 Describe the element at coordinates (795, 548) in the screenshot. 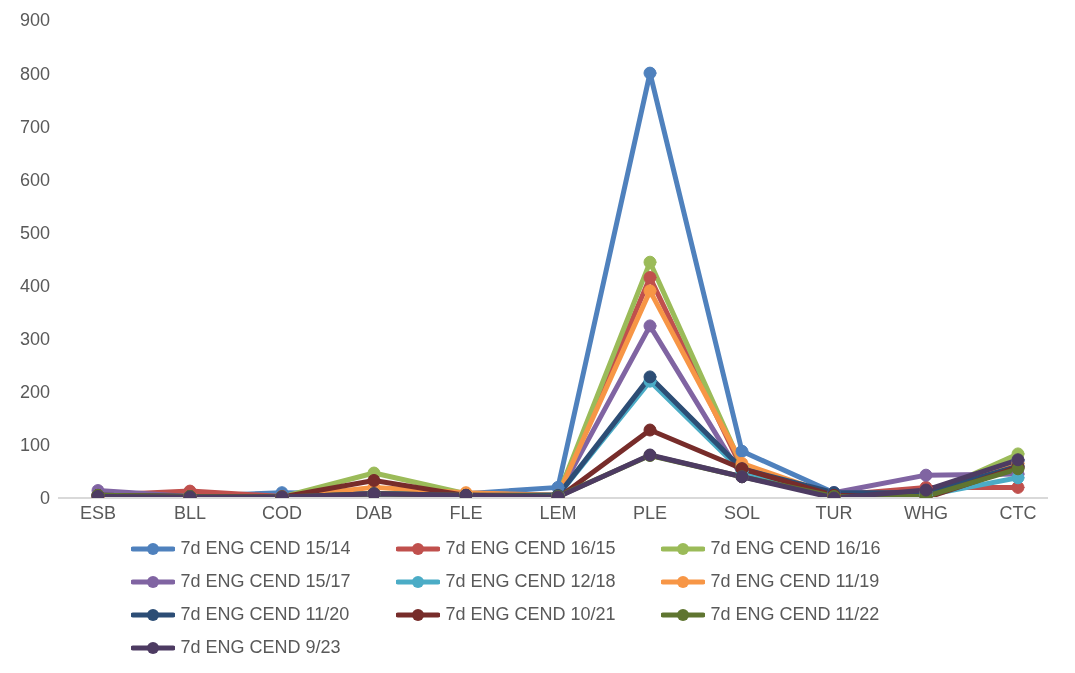

I see `legend-label: 7d ENG CEND 16/16` at that location.